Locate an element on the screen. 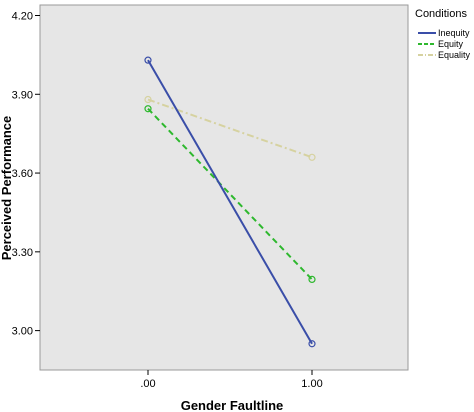 Image resolution: width=474 pixels, height=412 pixels. y-tick-label: 3.30 is located at coordinates (22, 253).